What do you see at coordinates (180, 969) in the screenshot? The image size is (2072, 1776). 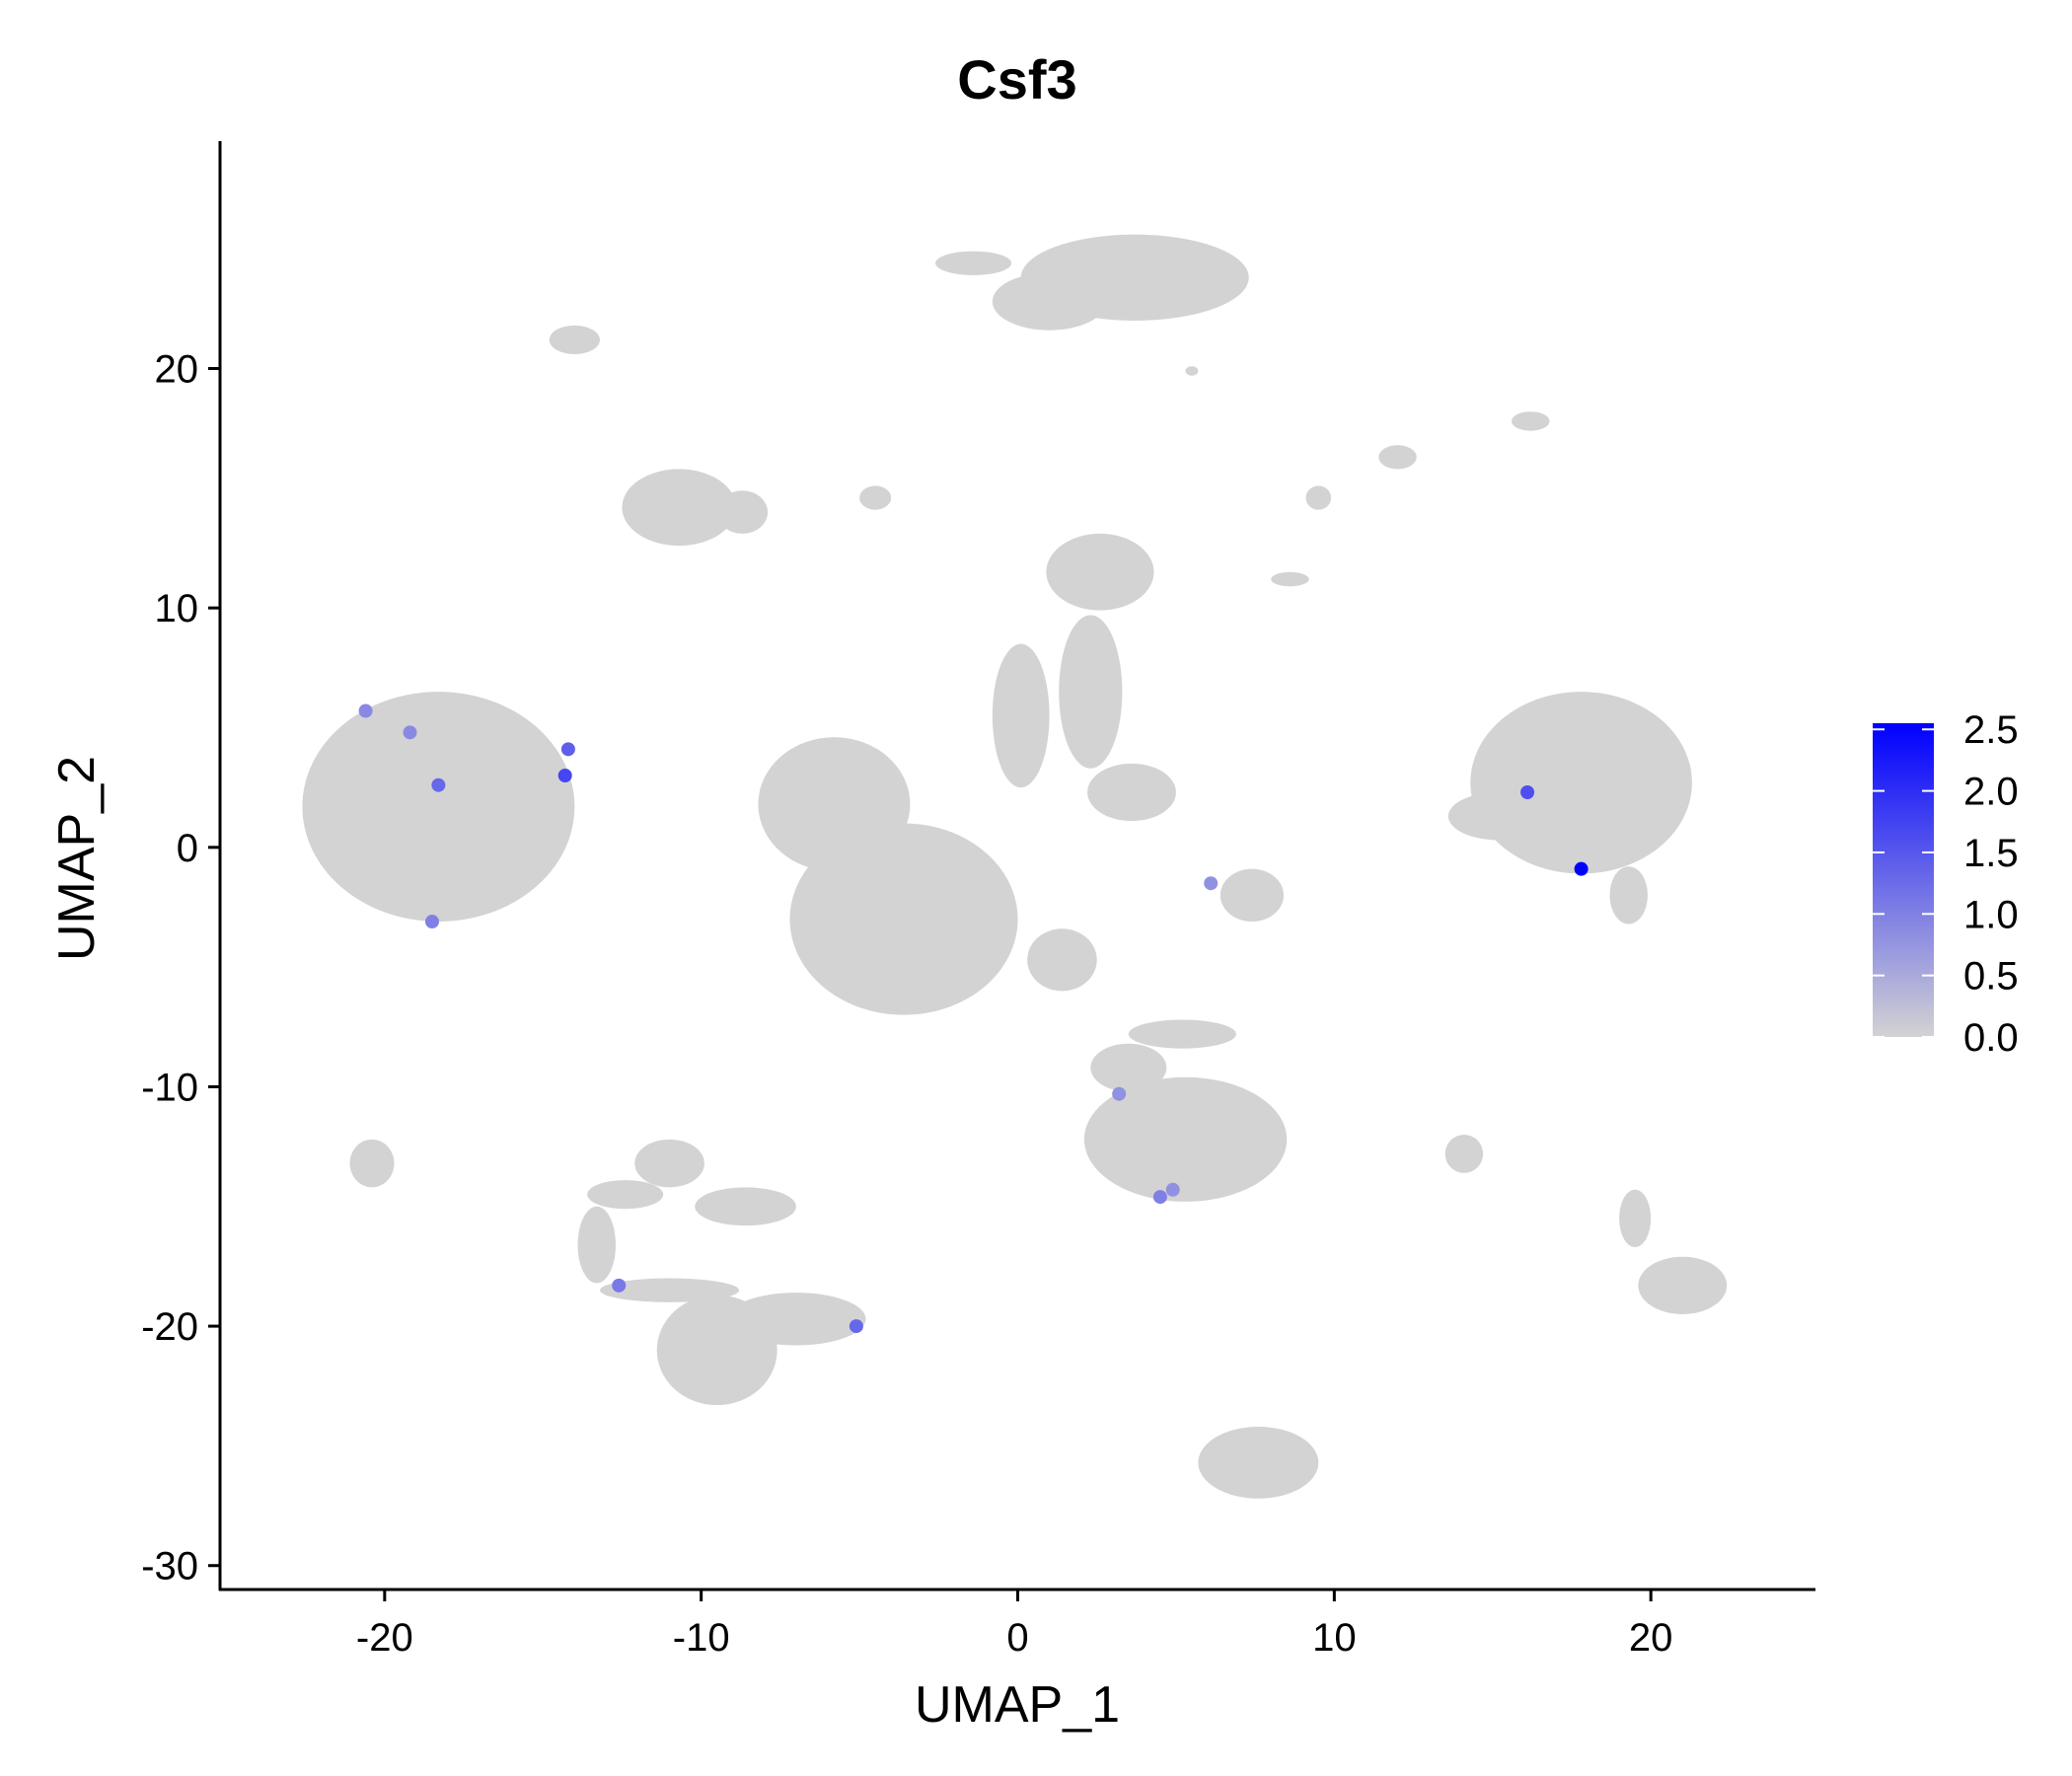 I see `y-axis-ticks: -30 -20 -10 0 10 20` at bounding box center [180, 969].